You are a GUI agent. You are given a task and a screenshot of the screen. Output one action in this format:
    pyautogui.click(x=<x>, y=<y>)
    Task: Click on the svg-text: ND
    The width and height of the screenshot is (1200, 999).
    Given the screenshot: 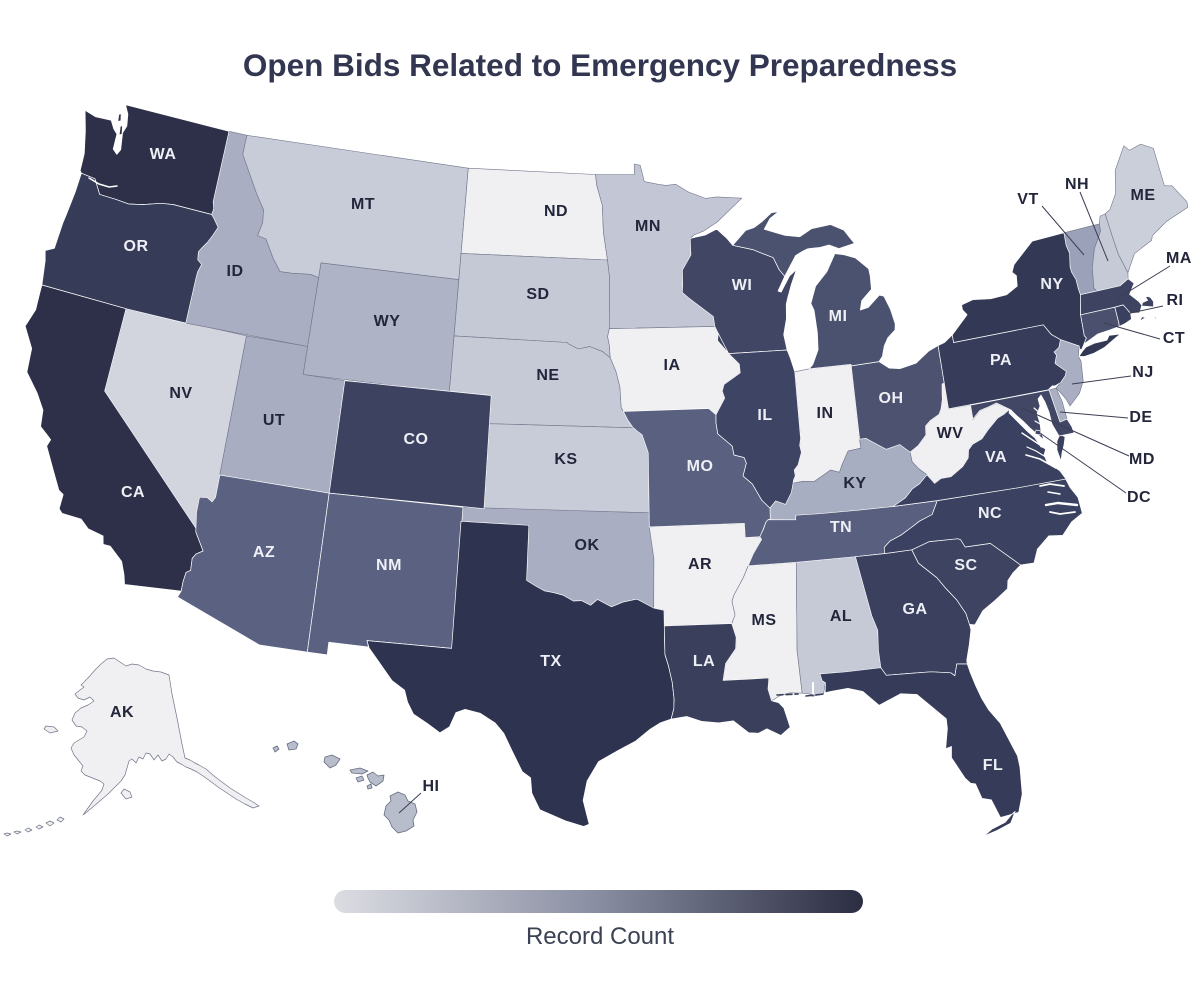 What is the action you would take?
    pyautogui.click(x=556, y=211)
    